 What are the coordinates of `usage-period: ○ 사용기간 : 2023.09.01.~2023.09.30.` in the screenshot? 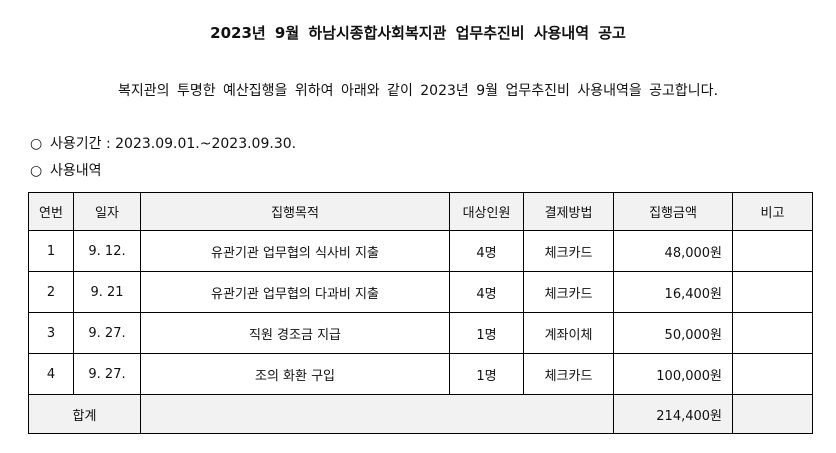 It's located at (163, 143).